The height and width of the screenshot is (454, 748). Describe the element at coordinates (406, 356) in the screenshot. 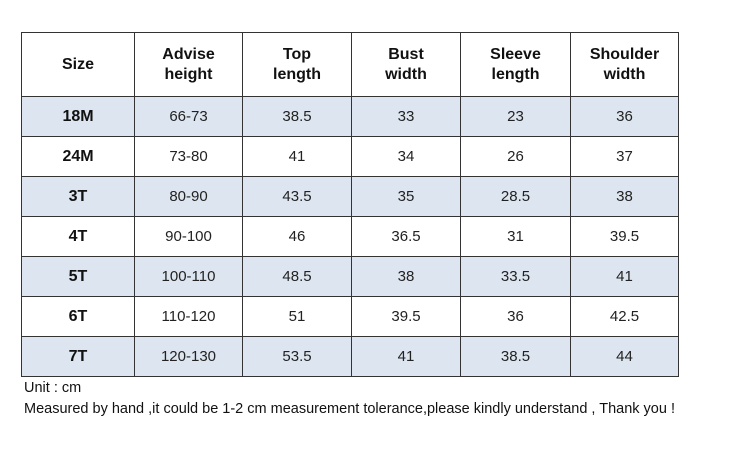

I see `bust-width-cell: 41` at that location.